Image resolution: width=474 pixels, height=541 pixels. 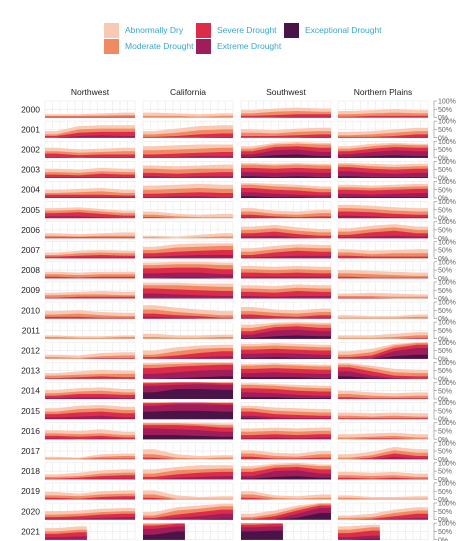 I want to click on legend-label-exceptional-drought: Exceptional Drought, so click(x=343, y=30).